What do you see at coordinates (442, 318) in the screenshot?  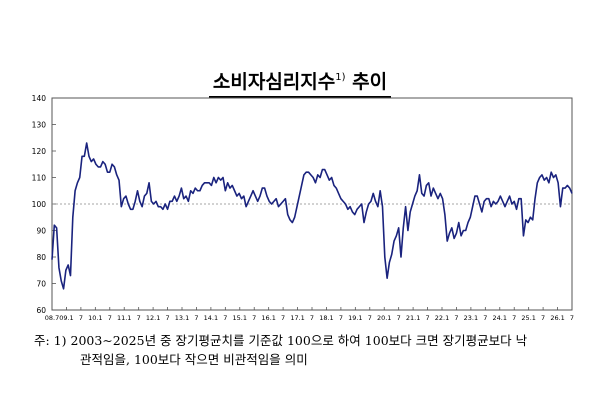 I see `x-tick-label: 22.1` at bounding box center [442, 318].